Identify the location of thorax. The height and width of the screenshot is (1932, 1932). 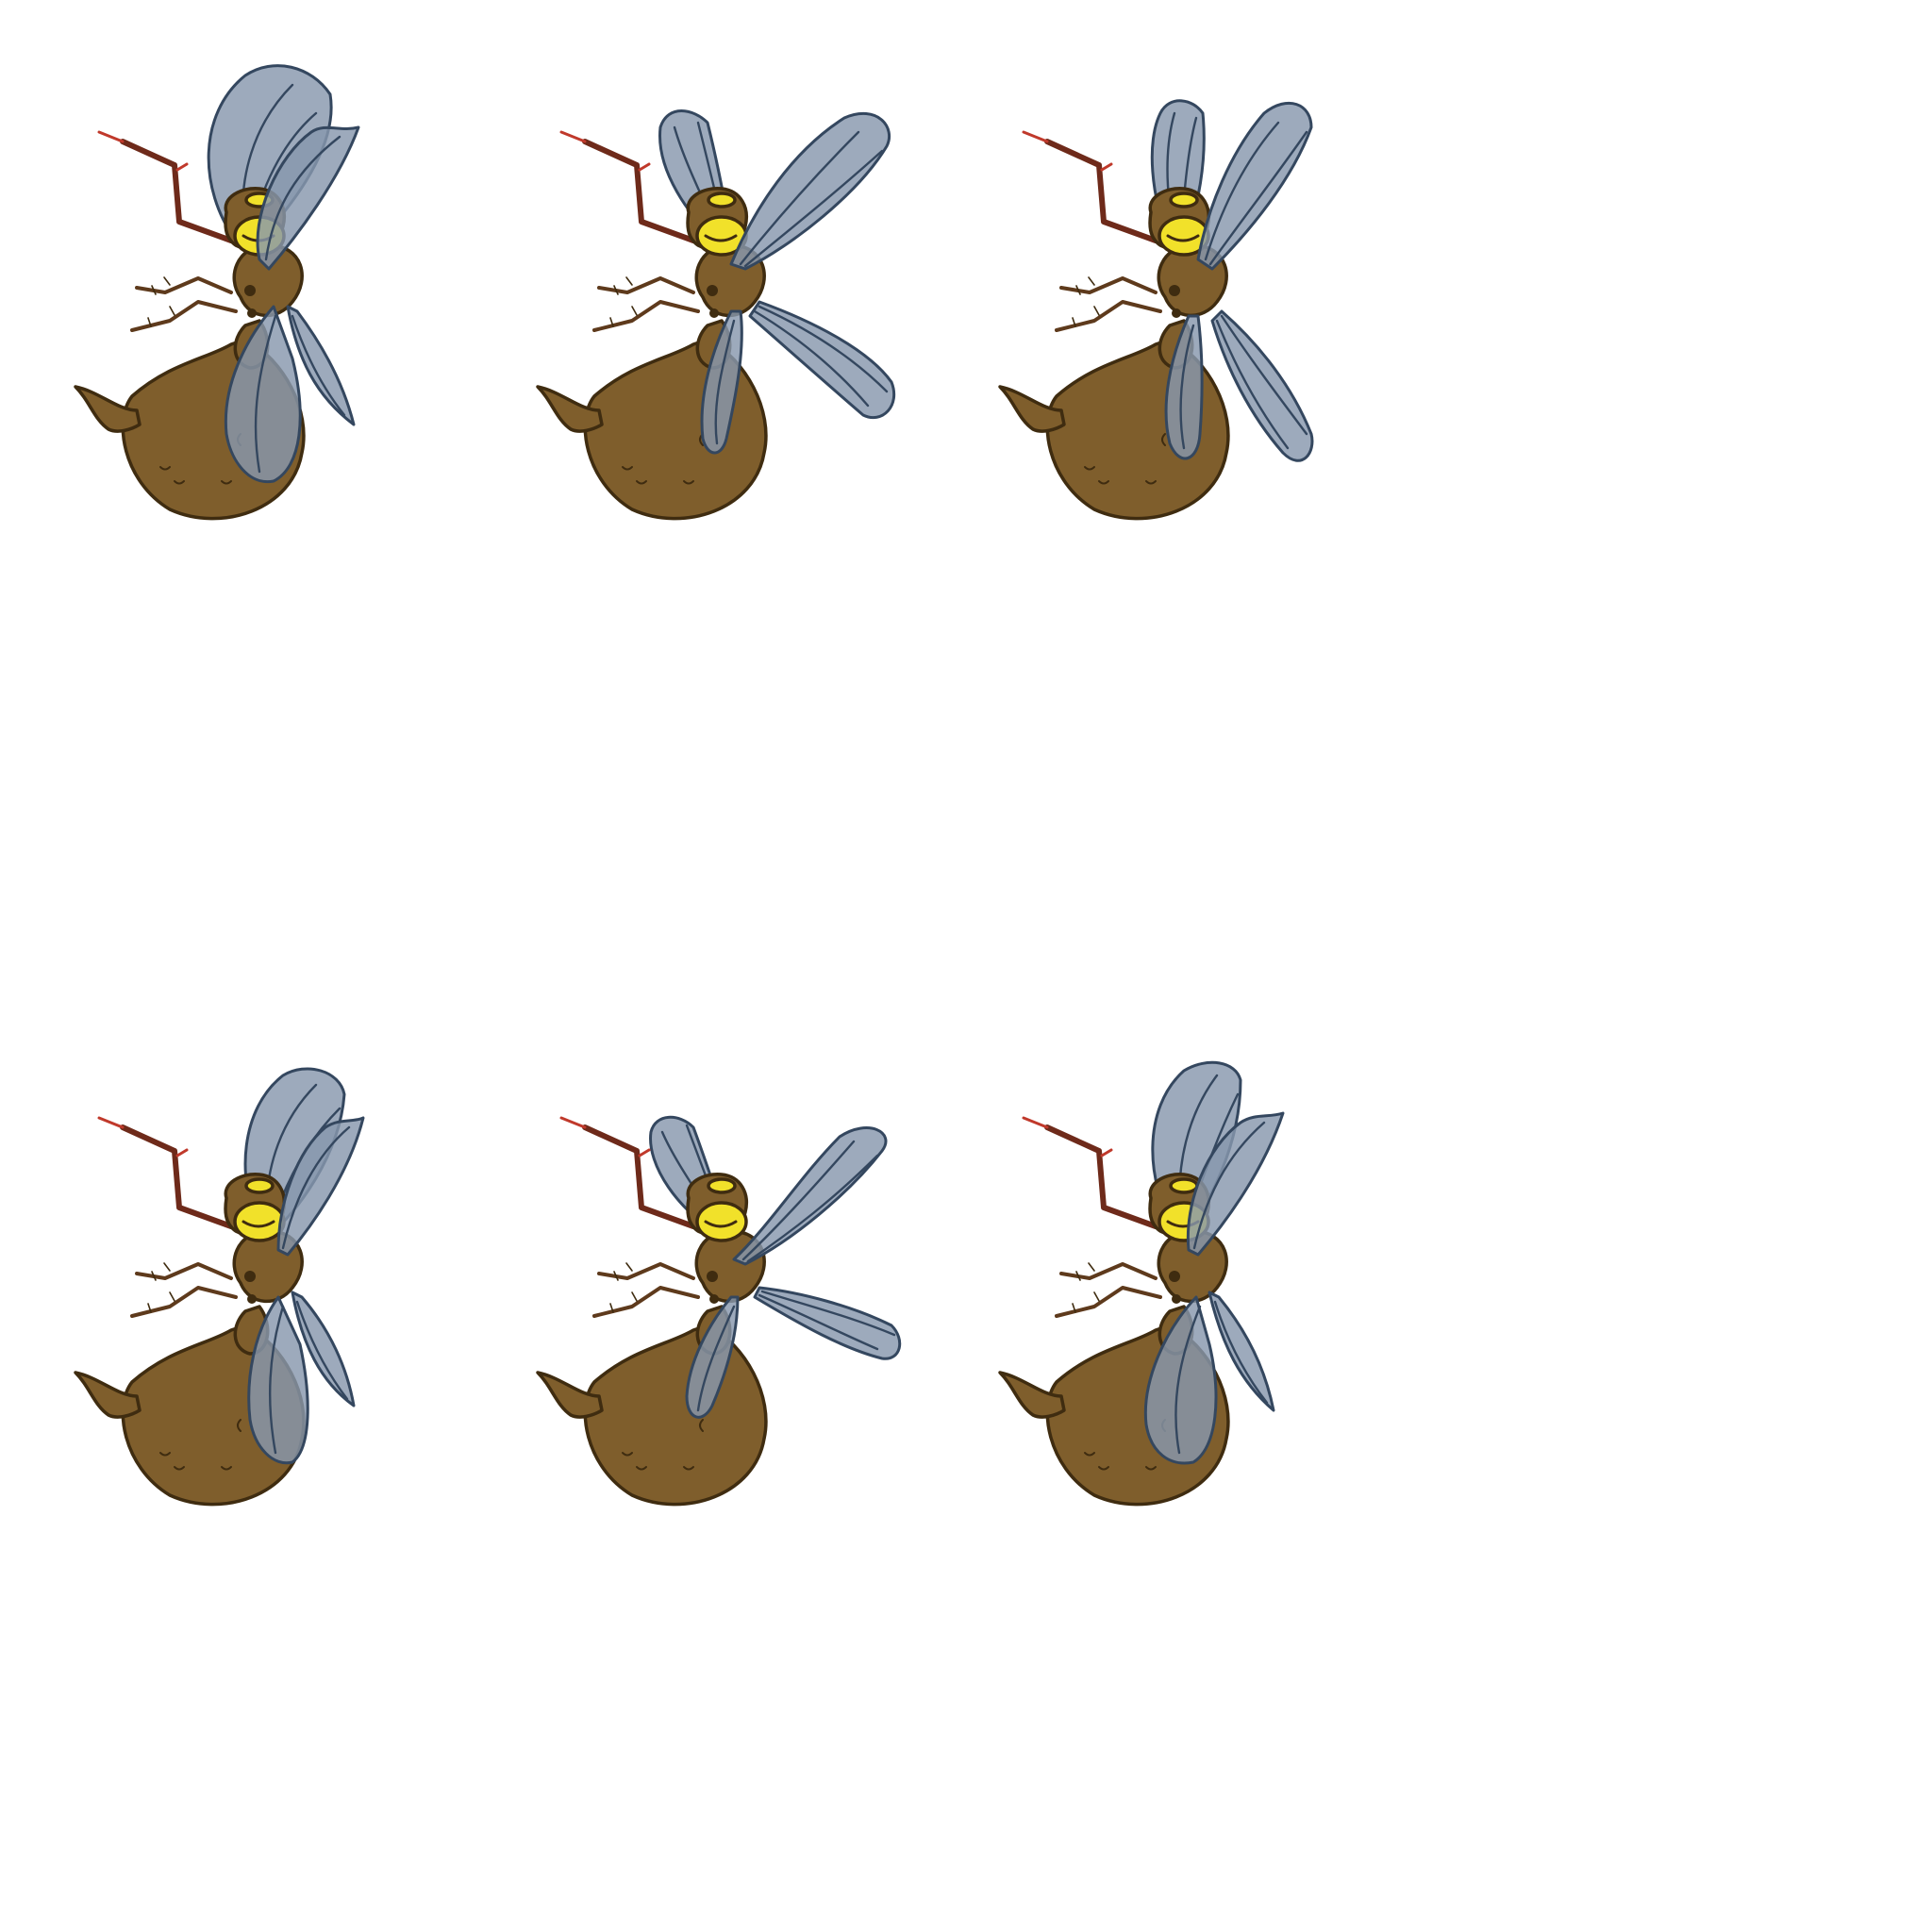
(1192, 1266).